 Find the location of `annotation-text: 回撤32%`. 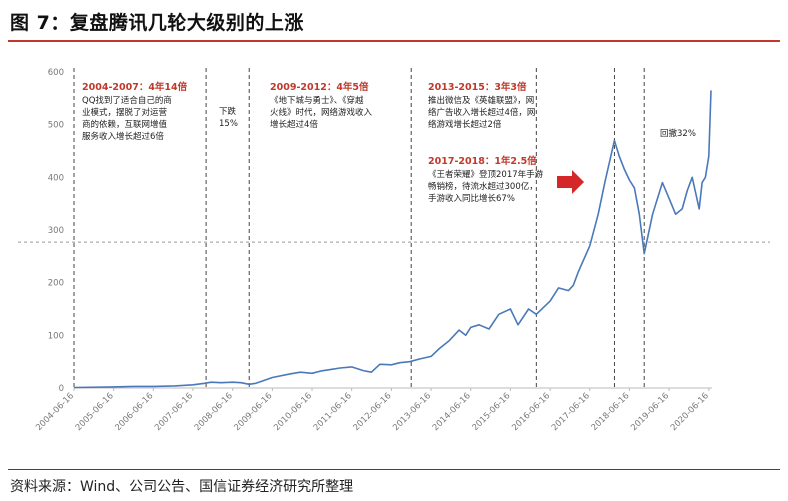

annotation-text: 回撤32% is located at coordinates (678, 133).